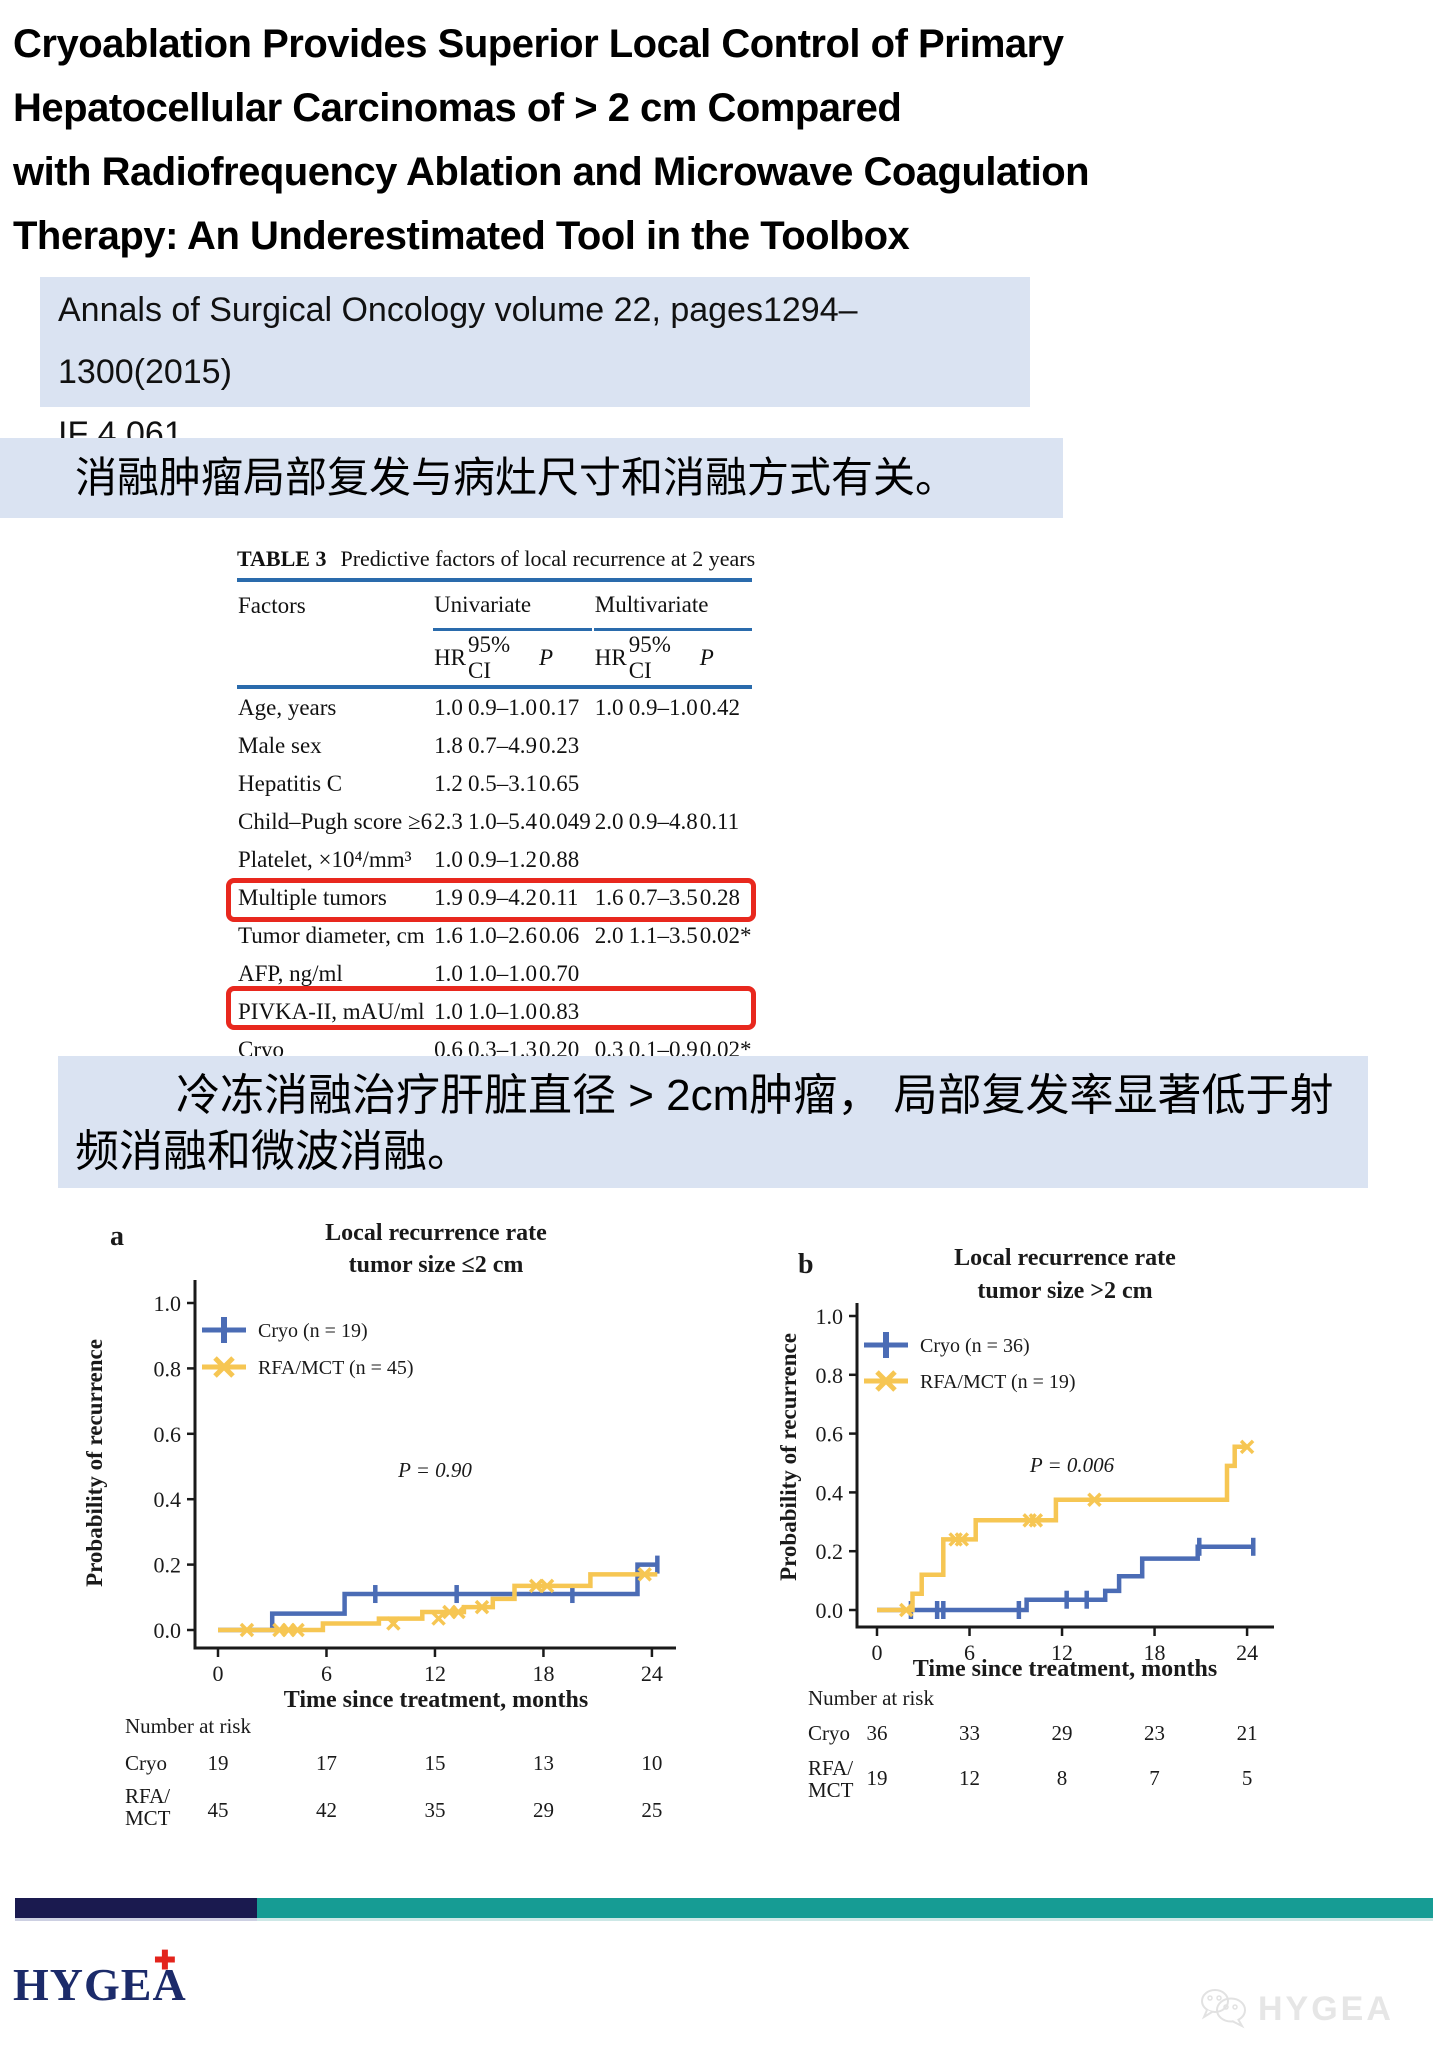 The image size is (1433, 2070). I want to click on number-at-risk-value: 33, so click(969, 1733).